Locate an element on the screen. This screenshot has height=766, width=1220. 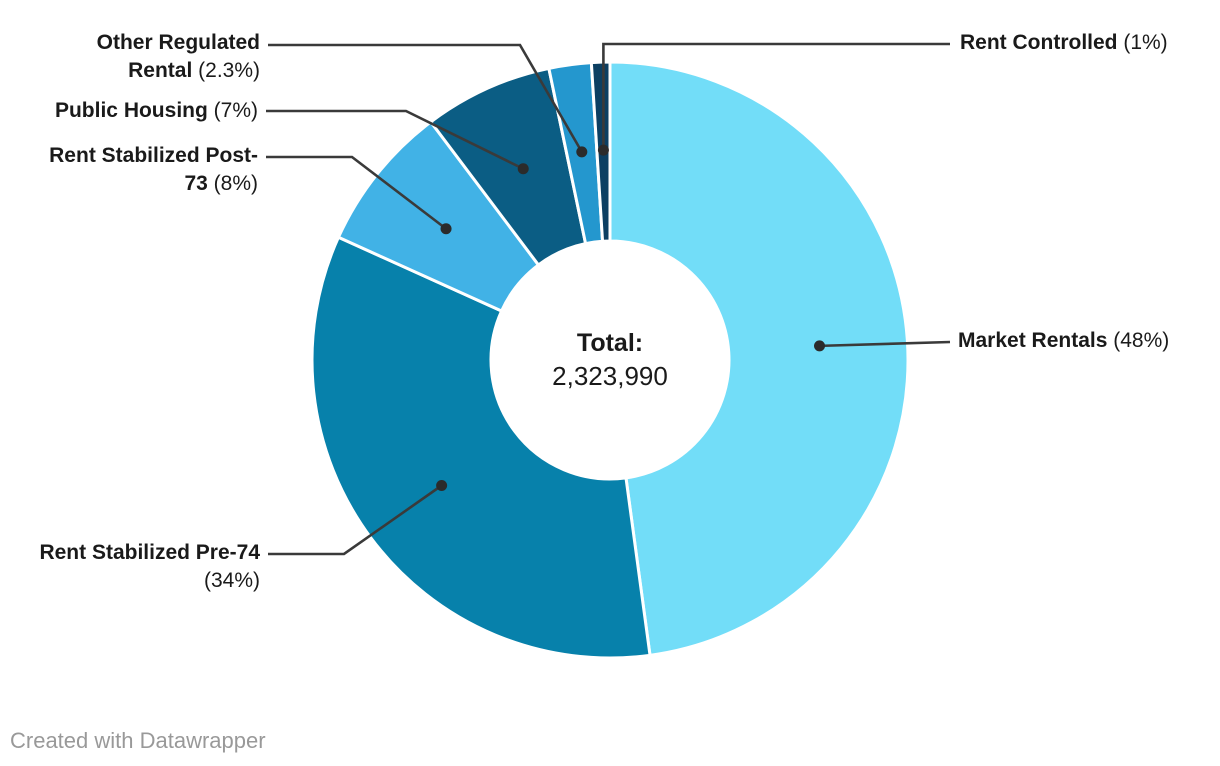
label-public-housing: Public Housing (7%) is located at coordinates (156, 111).